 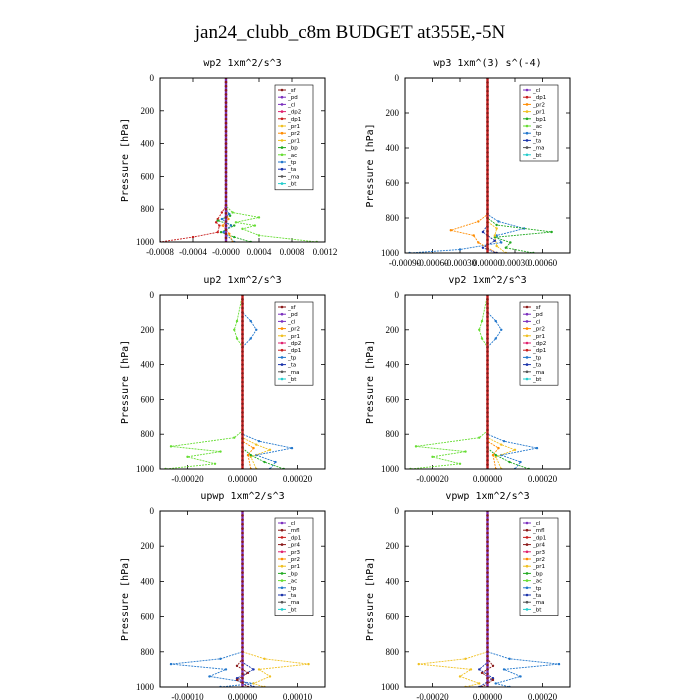 I want to click on x-tick-label: 0.00030, so click(x=515, y=263).